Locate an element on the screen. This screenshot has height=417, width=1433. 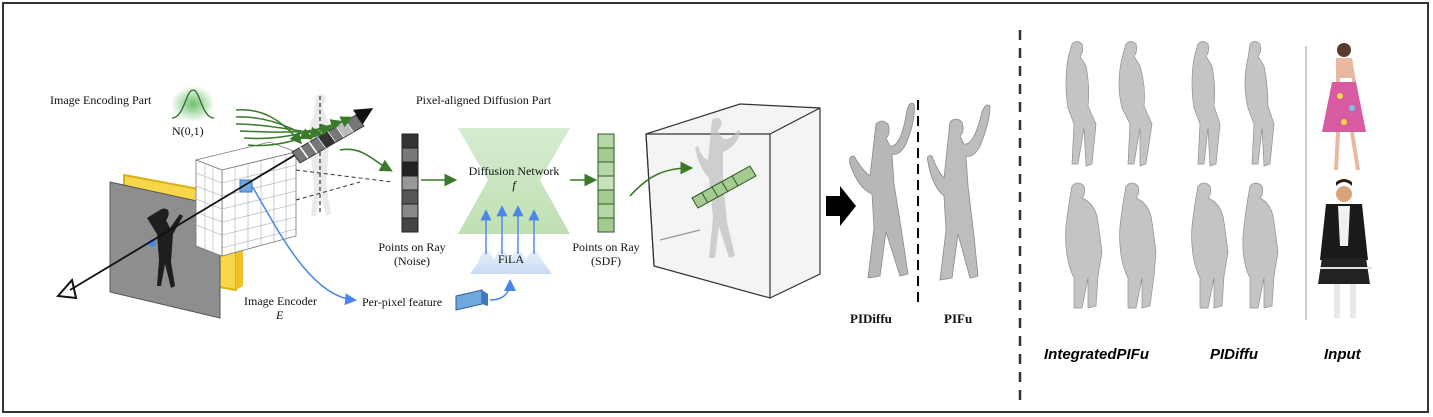
fila-block is located at coordinates (511, 262).